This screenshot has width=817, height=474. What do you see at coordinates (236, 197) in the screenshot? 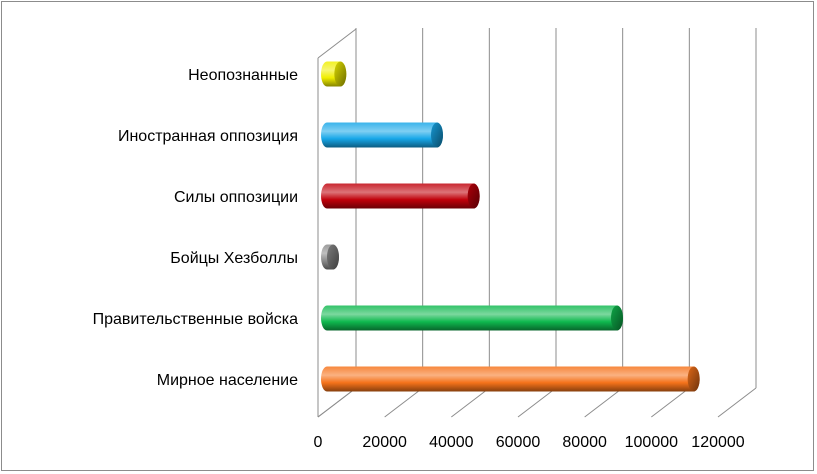
I see `category-label: Силы оппозиции` at bounding box center [236, 197].